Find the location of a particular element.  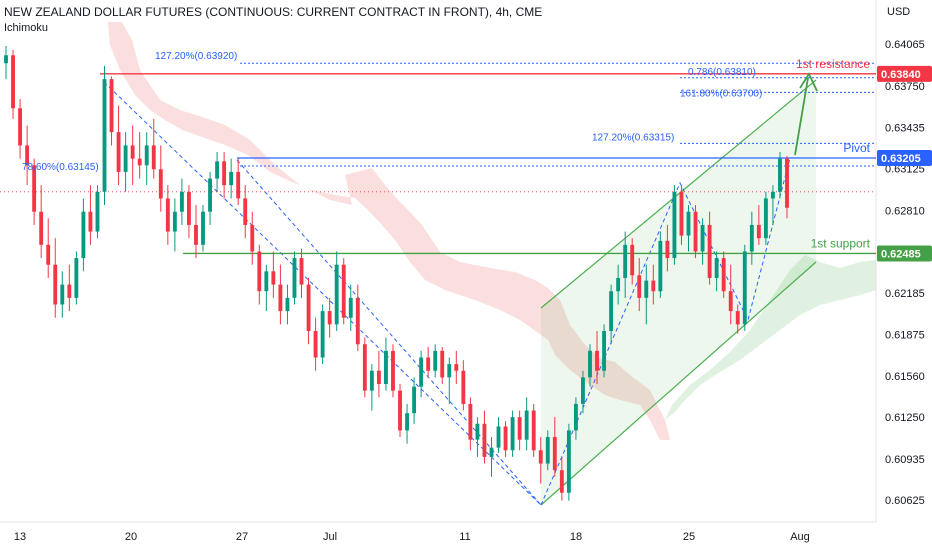

price-axis-tick: 0.61875 is located at coordinates (905, 335).